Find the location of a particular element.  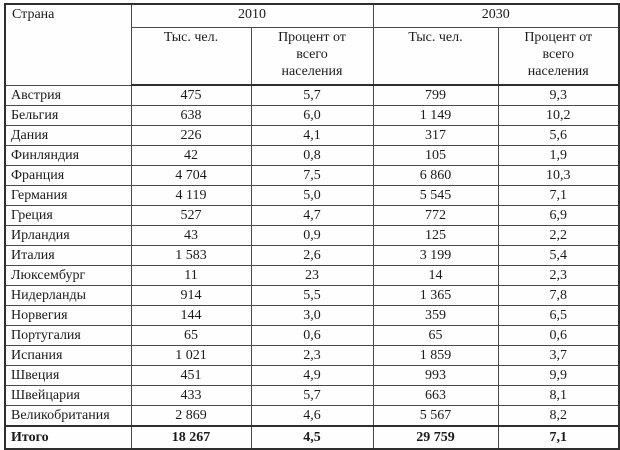

value-cell: 475 is located at coordinates (191, 95).